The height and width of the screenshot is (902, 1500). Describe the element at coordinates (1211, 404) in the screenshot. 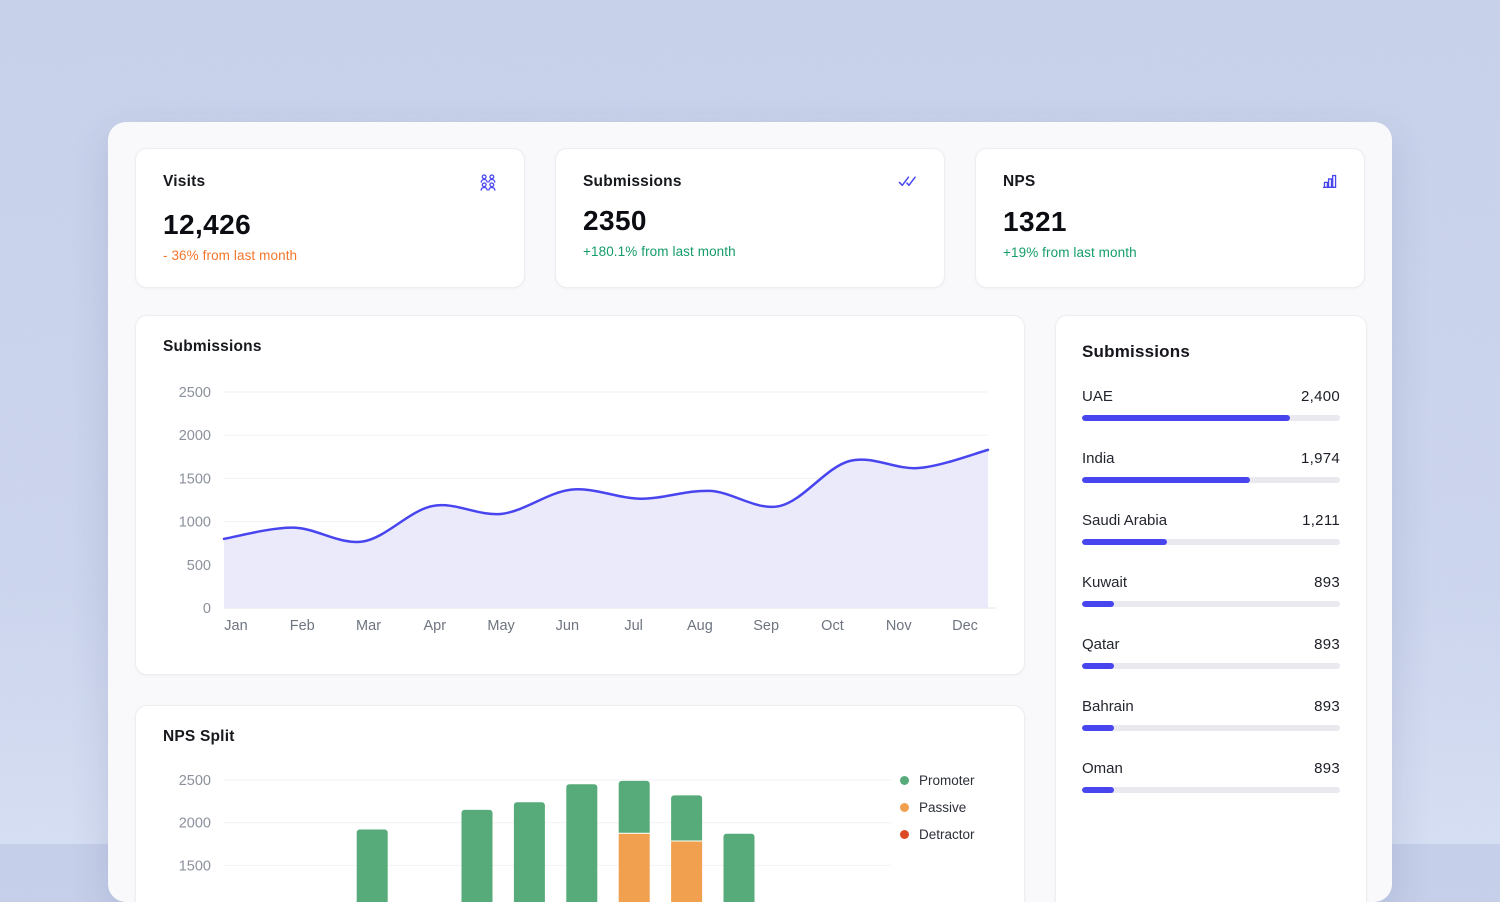

I see `country-row: UAE 2,400` at that location.